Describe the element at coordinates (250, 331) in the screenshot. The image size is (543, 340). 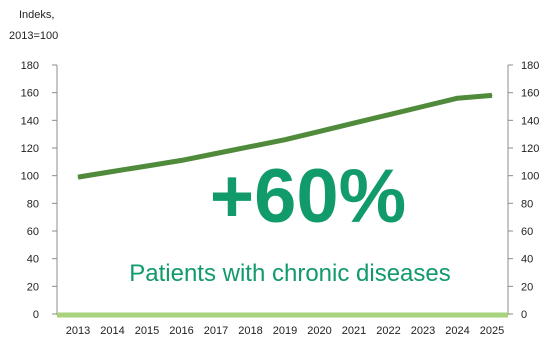
I see `x-tick-label: 2018` at that location.